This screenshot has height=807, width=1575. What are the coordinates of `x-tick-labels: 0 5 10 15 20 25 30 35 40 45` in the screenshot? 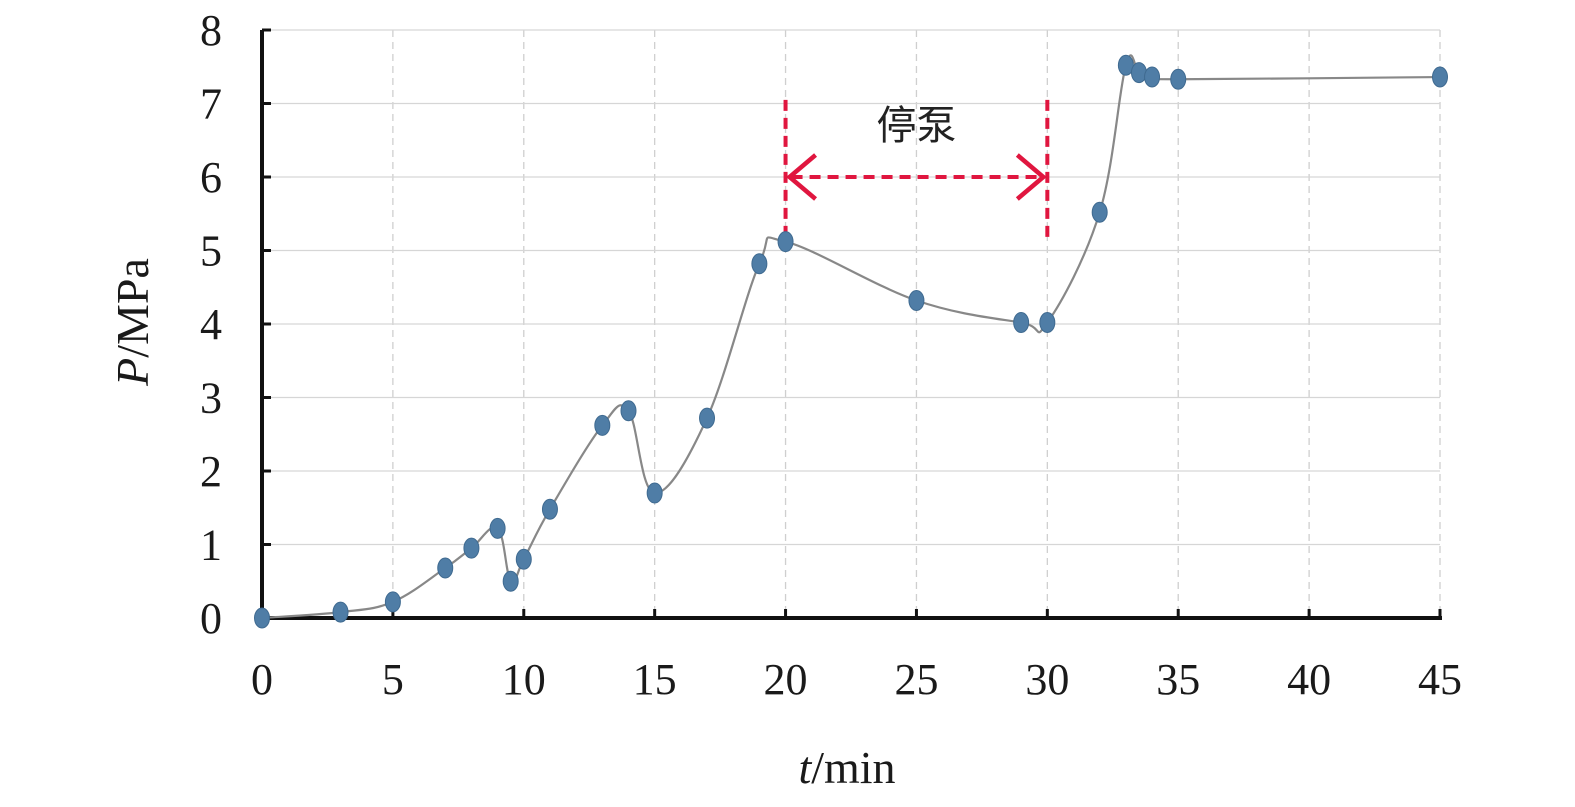 It's located at (856, 679).